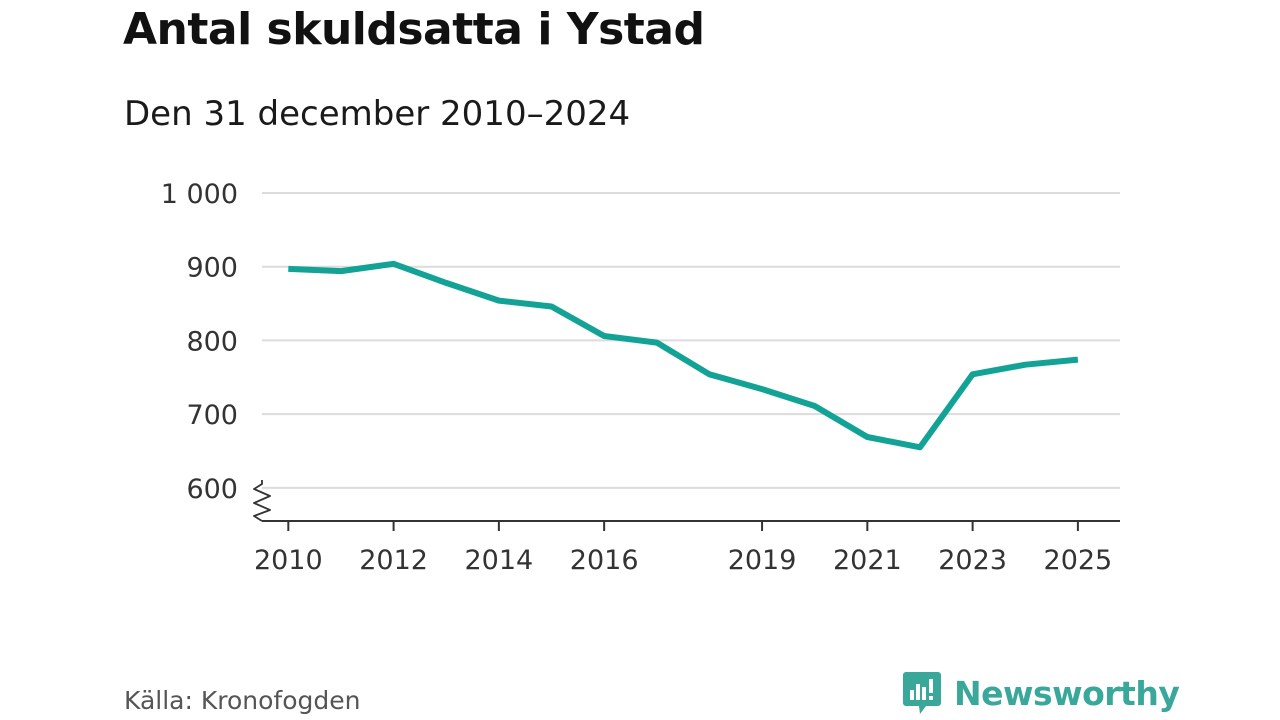 This screenshot has width=1280, height=720. What do you see at coordinates (1067, 693) in the screenshot?
I see `brand-name: Newsworthy` at bounding box center [1067, 693].